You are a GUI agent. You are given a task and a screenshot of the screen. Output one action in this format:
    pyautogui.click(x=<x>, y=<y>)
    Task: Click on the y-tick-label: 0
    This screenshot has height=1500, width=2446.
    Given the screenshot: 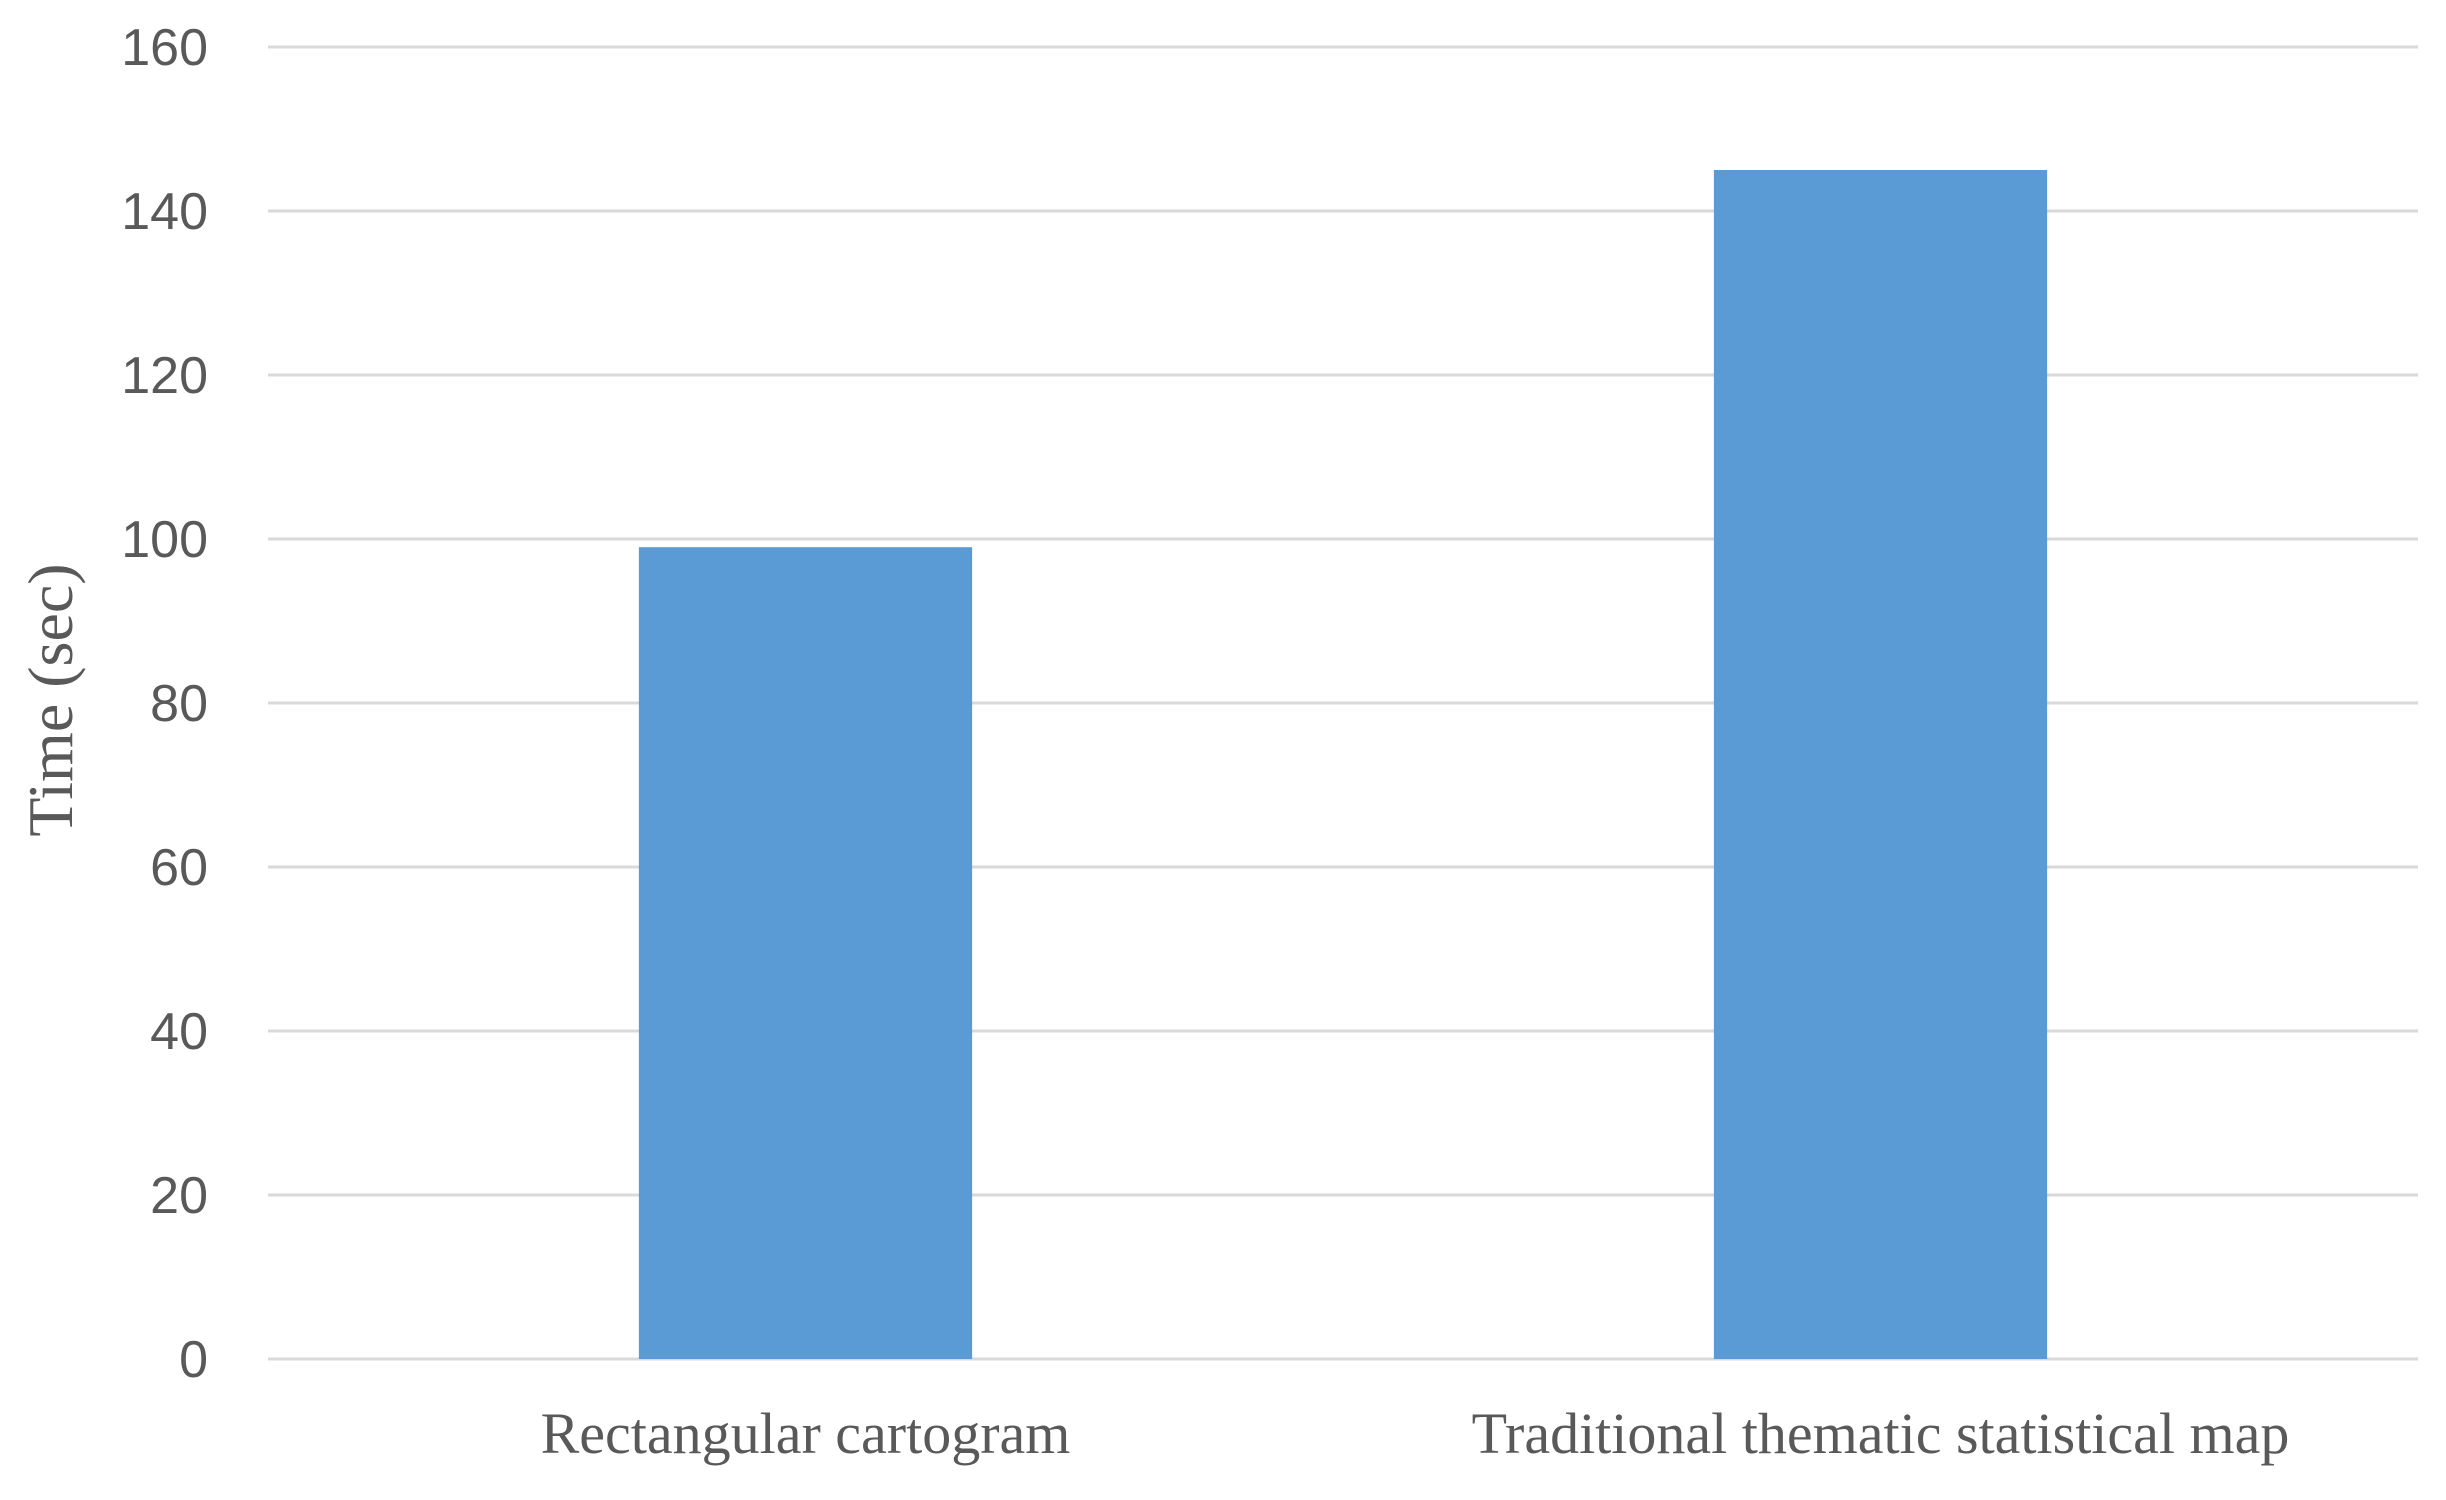 What is the action you would take?
    pyautogui.click(x=193, y=1360)
    